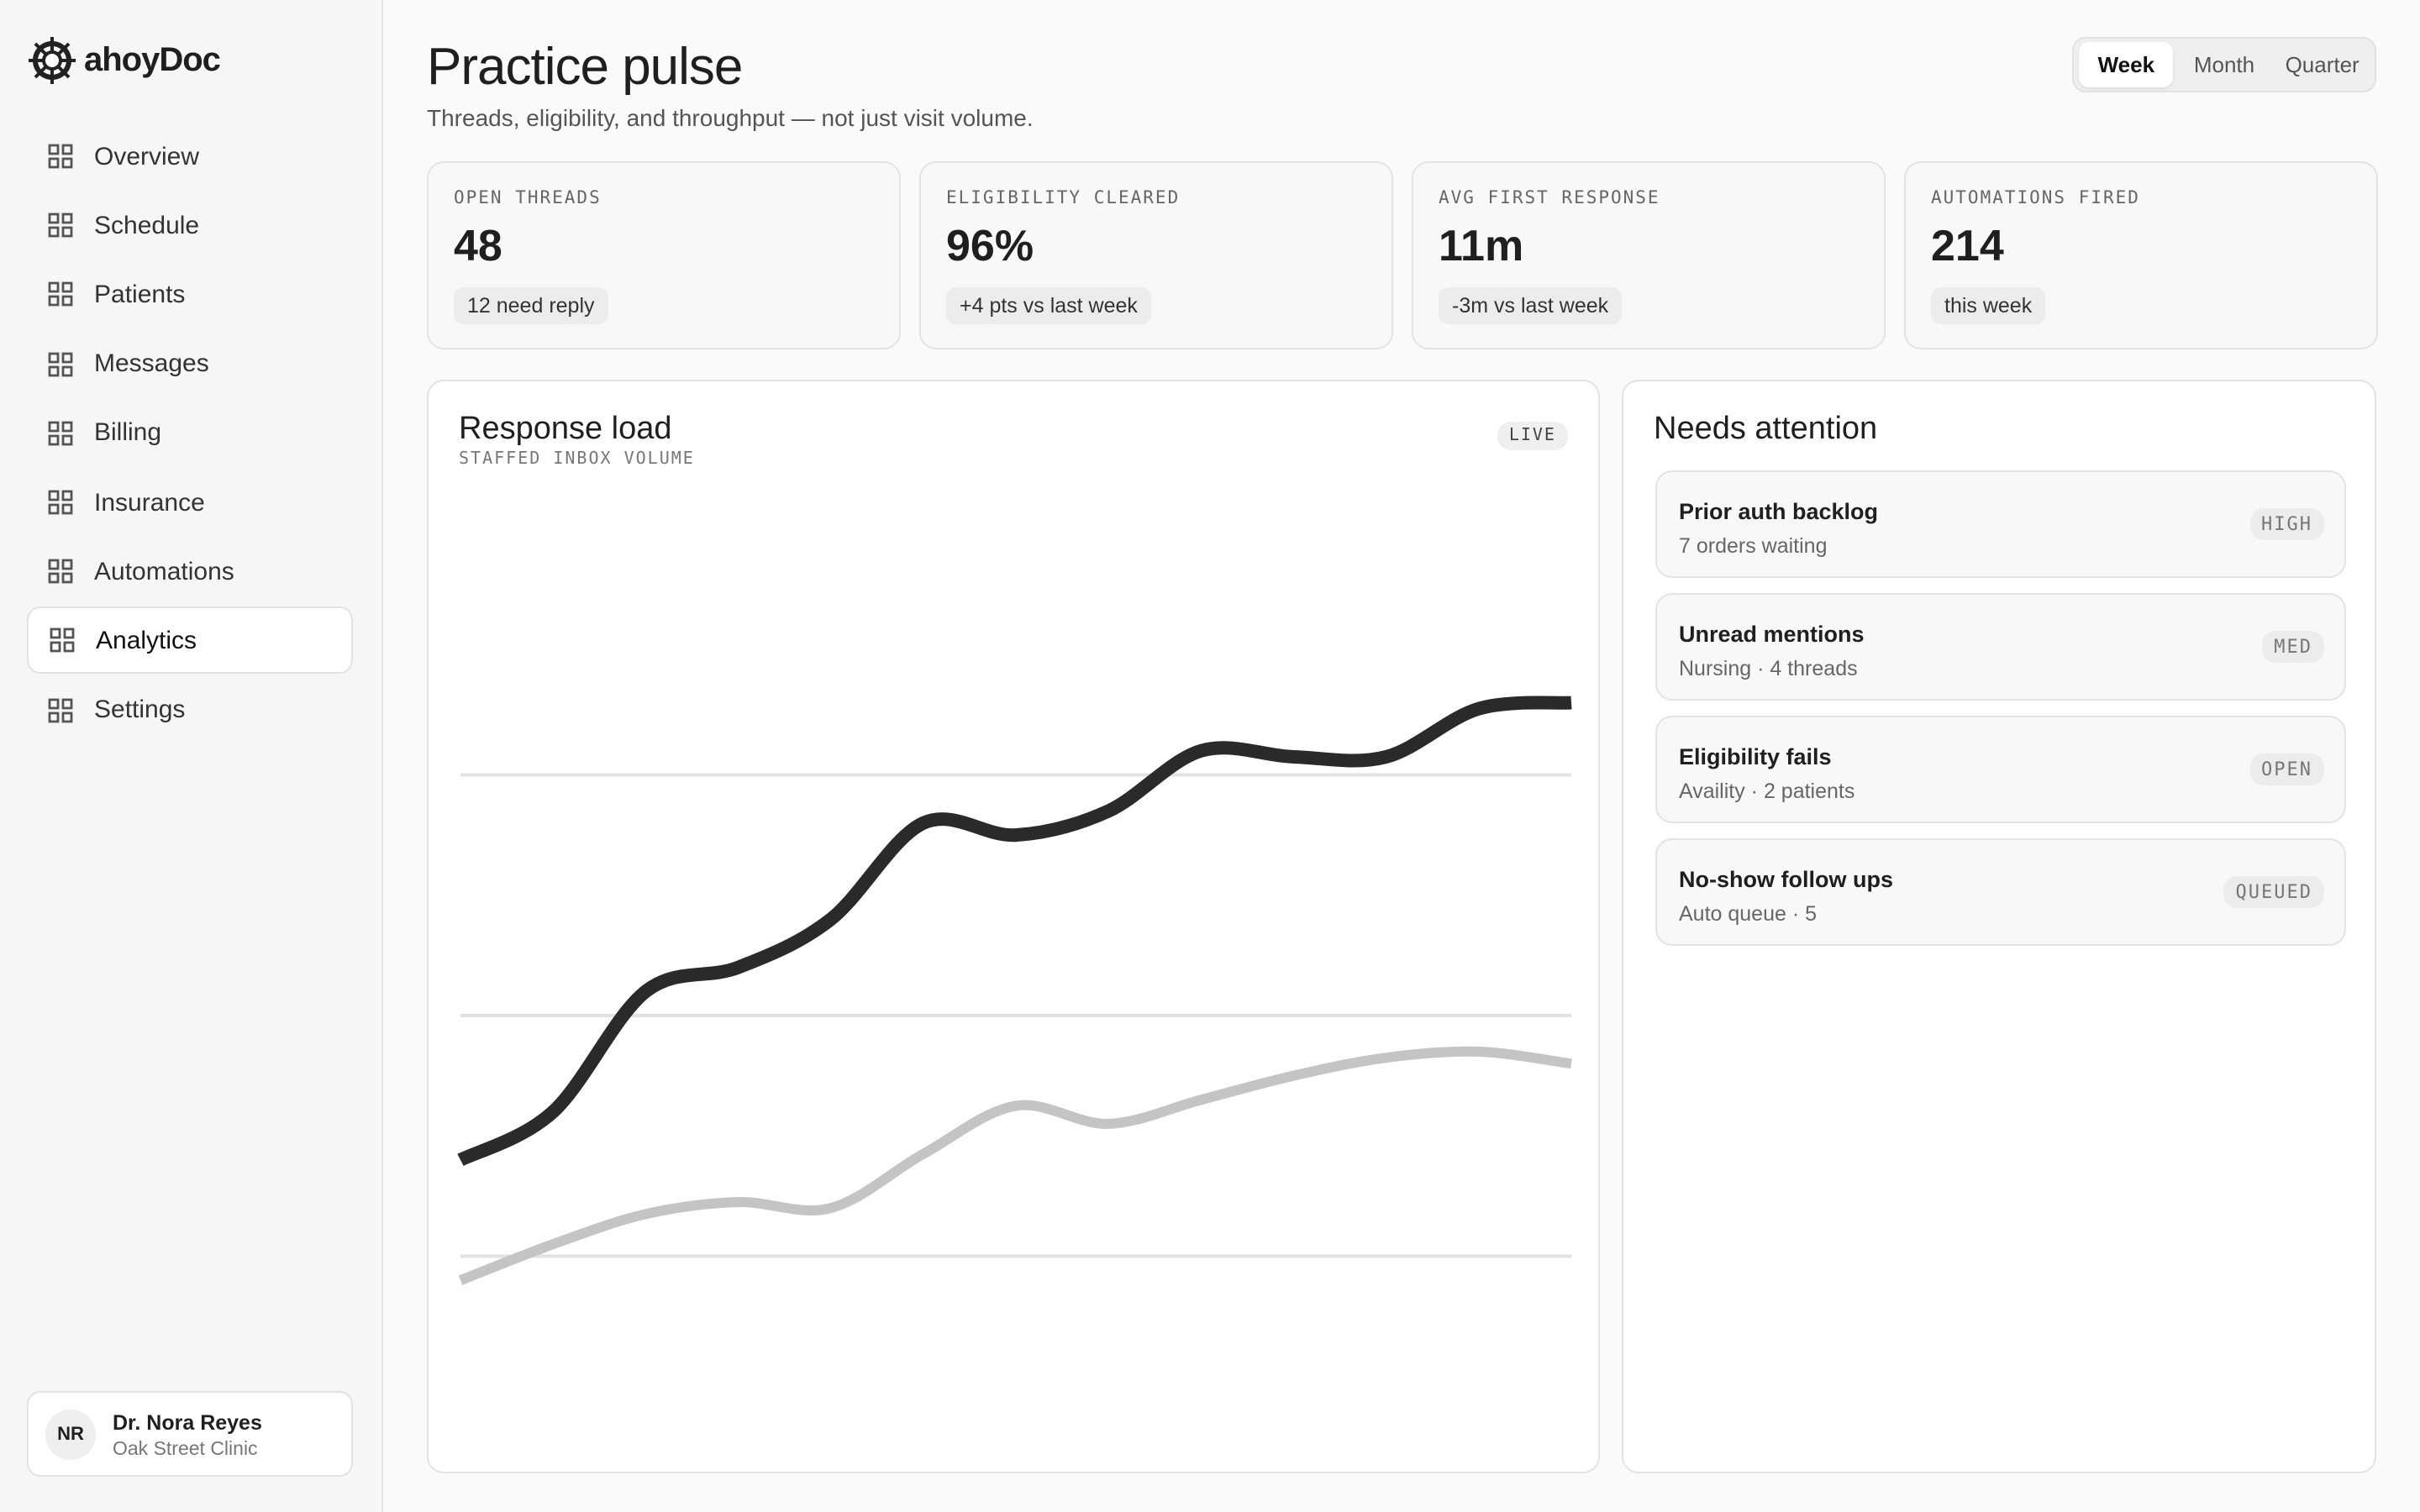 The width and height of the screenshot is (2420, 1512). Describe the element at coordinates (664, 255) in the screenshot. I see `kpi-card: OPEN THREADS 48 12 need reply` at that location.